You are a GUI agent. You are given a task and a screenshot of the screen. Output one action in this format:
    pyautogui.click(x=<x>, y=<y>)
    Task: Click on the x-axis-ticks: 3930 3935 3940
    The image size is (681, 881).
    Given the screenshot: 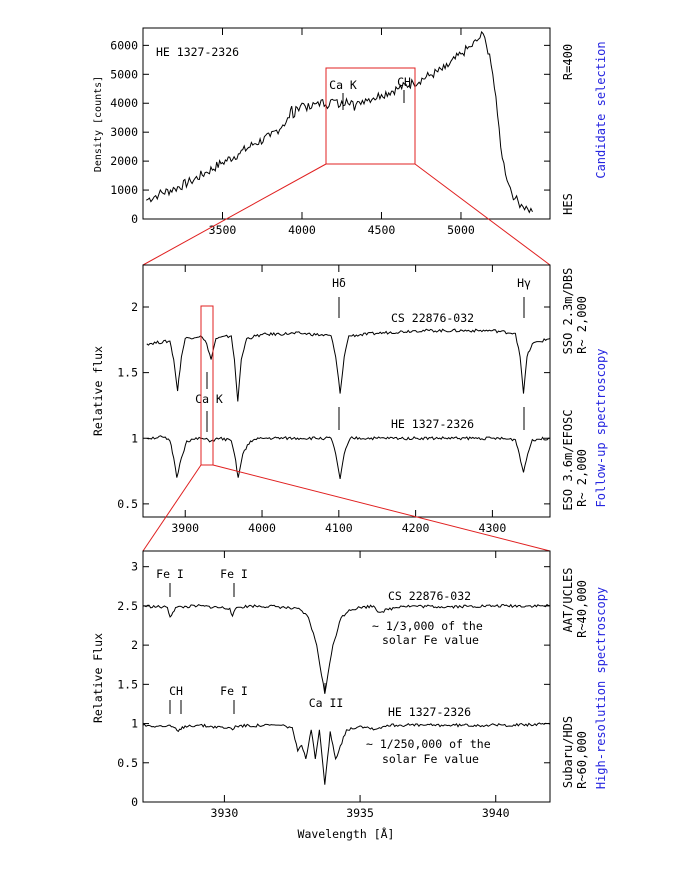 What is the action you would take?
    pyautogui.click(x=360, y=685)
    